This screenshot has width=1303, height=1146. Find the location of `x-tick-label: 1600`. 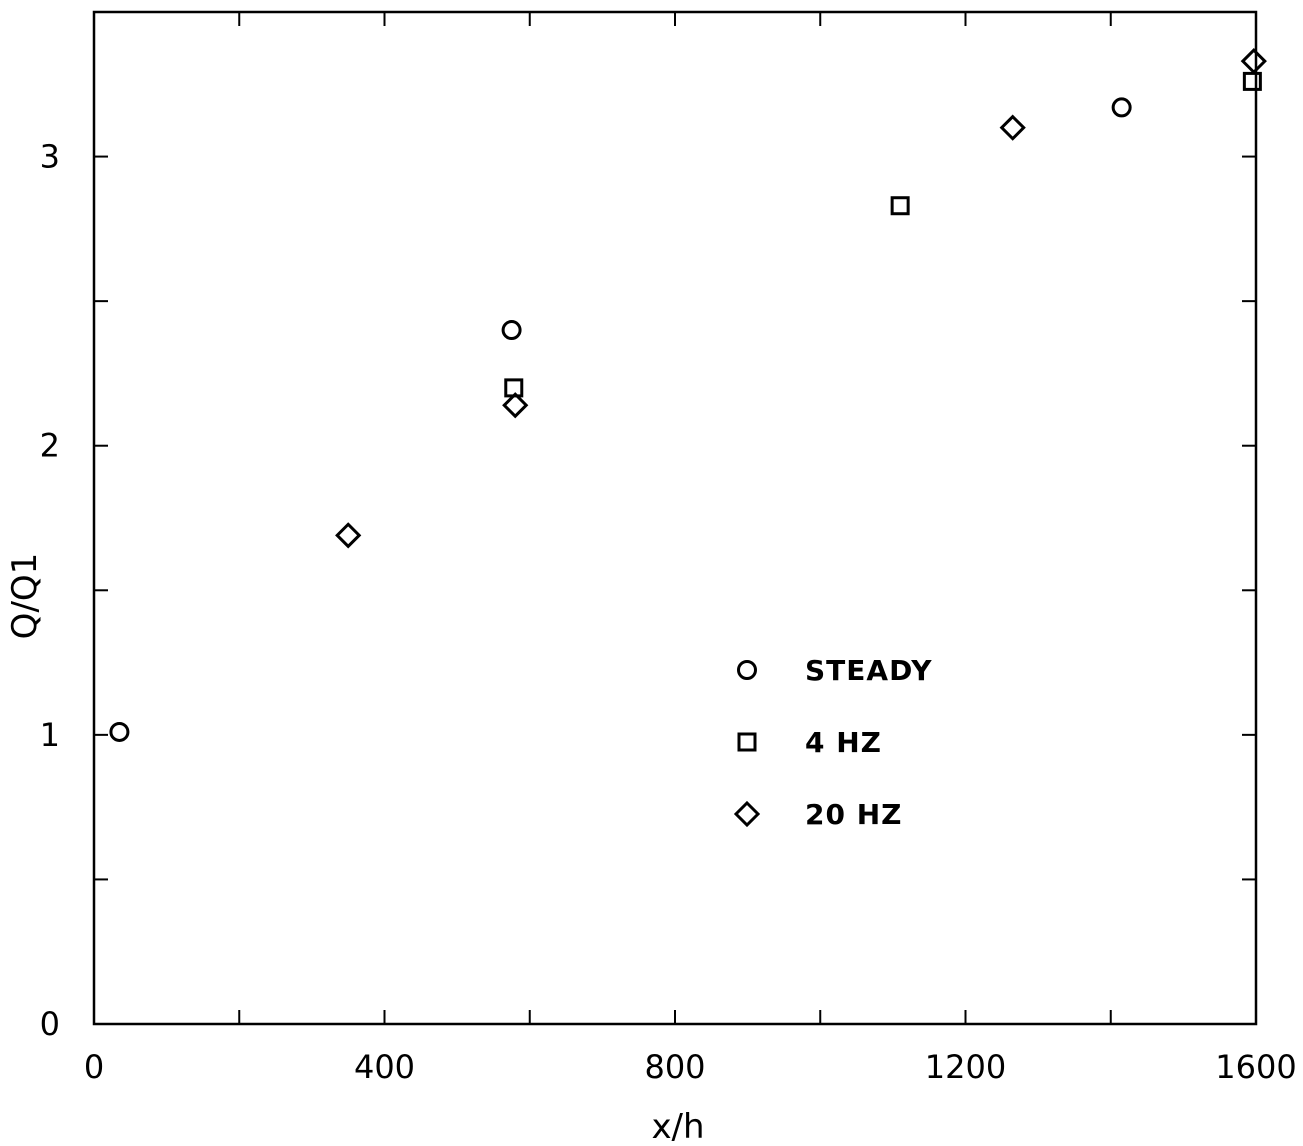

x-tick-label: 1600 is located at coordinates (1255, 1067).